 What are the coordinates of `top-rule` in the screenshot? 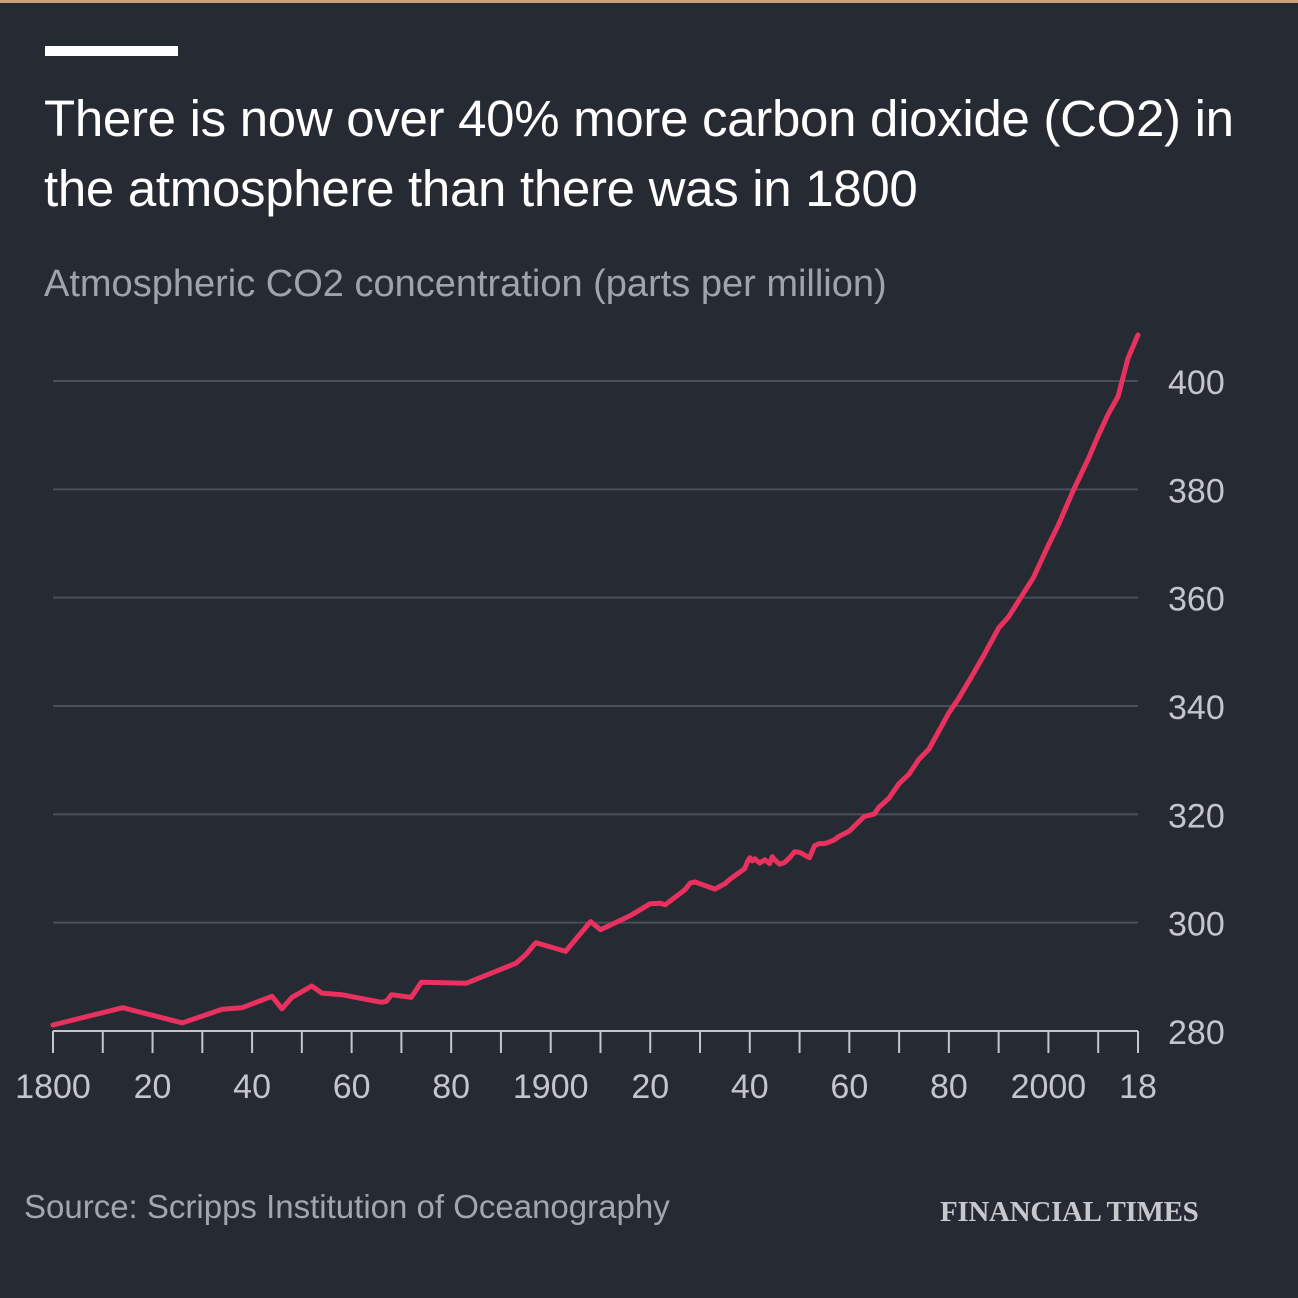 It's located at (649, 1).